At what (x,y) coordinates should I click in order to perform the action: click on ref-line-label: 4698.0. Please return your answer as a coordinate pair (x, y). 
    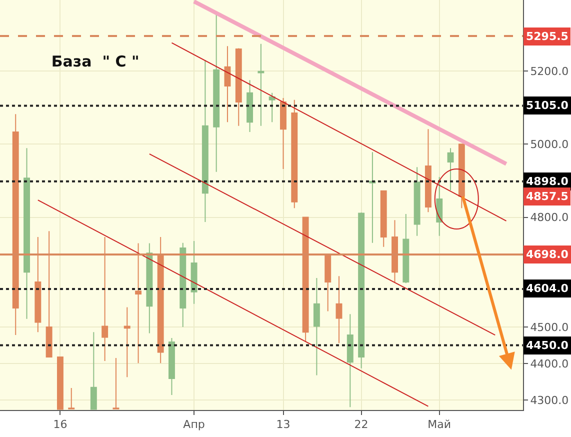
    Looking at the image, I should click on (547, 254).